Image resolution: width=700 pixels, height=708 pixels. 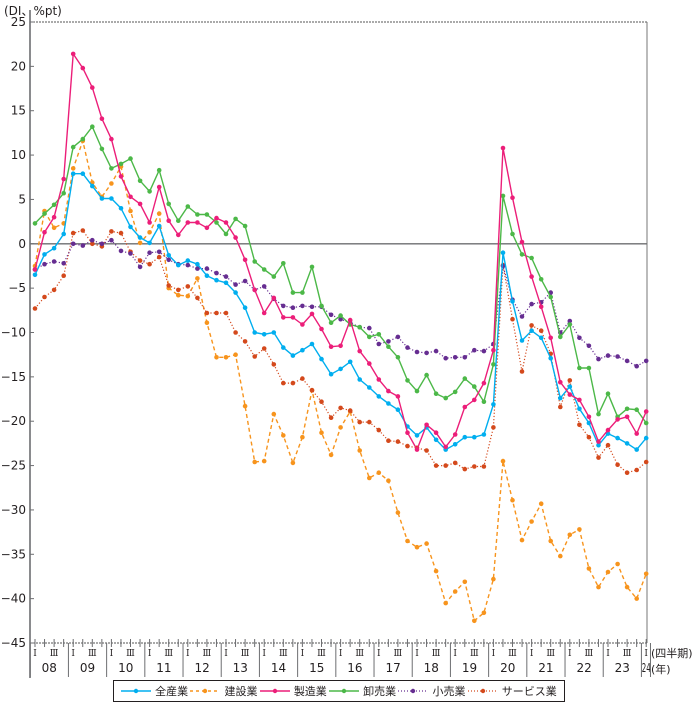 What do you see at coordinates (646, 668) in the screenshot?
I see `year-label: 24` at bounding box center [646, 668].